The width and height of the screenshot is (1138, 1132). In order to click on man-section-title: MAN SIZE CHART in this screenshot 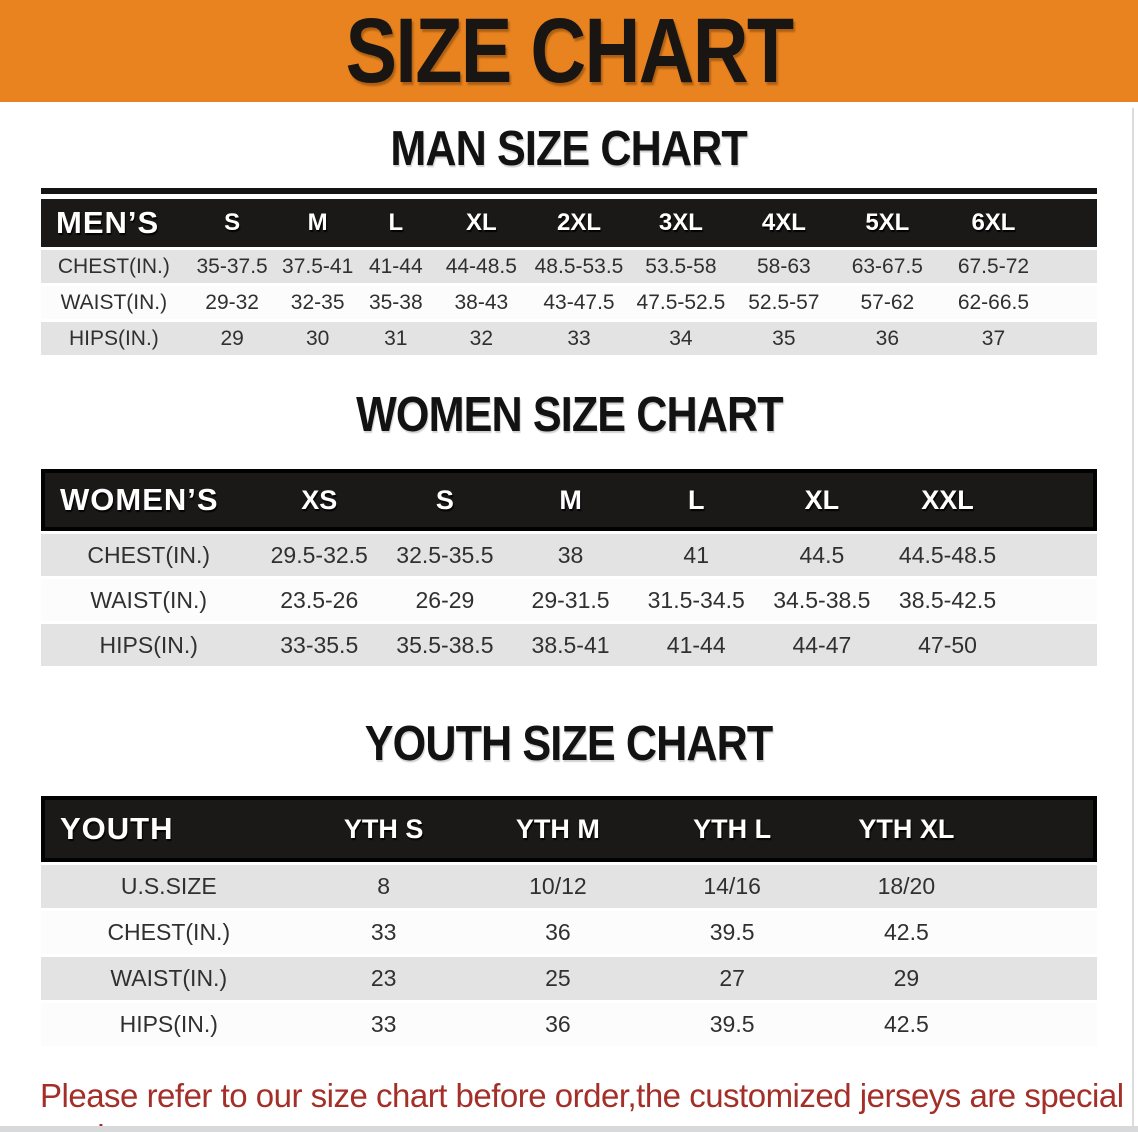, I will do `click(569, 149)`.